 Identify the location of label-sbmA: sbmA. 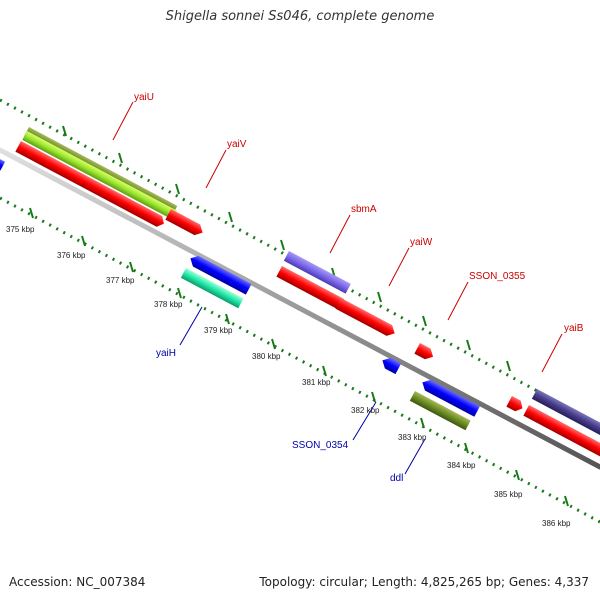
(364, 209).